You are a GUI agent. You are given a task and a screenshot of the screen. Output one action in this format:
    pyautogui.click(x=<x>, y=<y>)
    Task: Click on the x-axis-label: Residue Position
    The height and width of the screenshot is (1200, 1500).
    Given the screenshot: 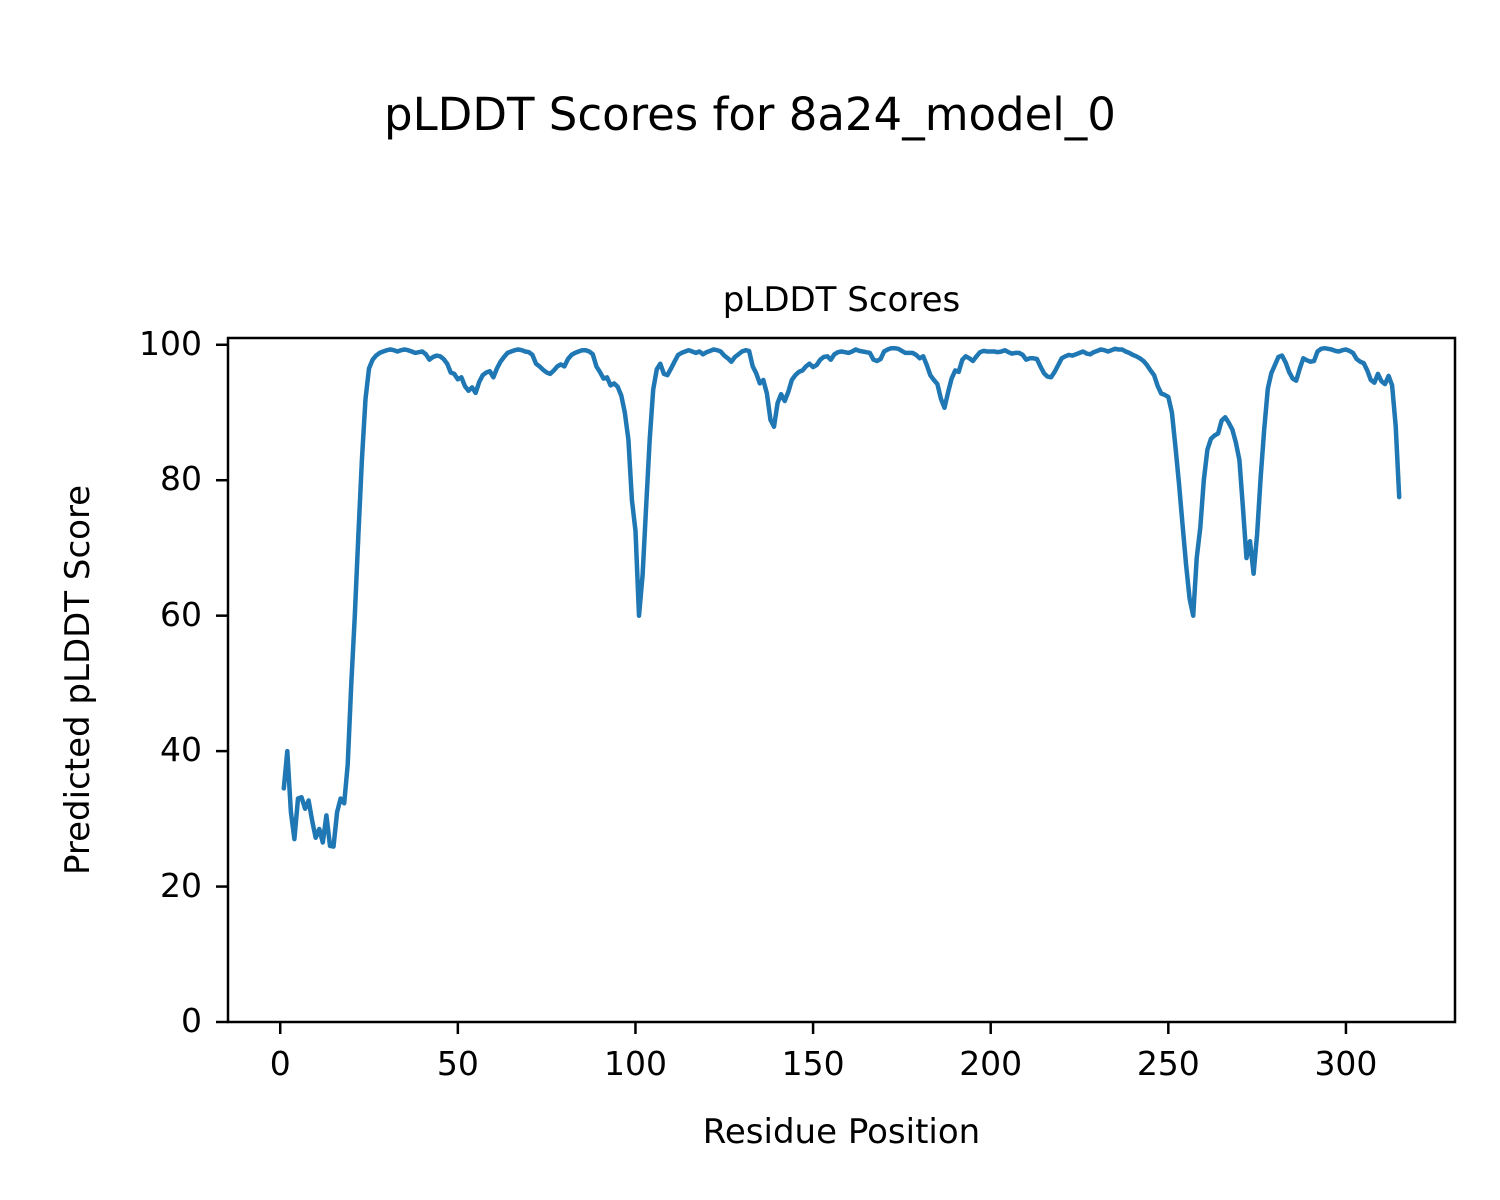 What is the action you would take?
    pyautogui.click(x=841, y=1132)
    